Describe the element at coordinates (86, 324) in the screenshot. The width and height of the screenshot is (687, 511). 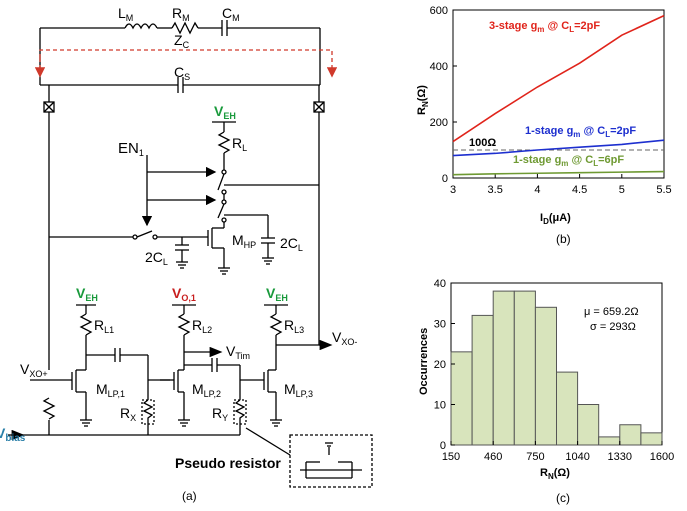
I see `resistor-rl1` at that location.